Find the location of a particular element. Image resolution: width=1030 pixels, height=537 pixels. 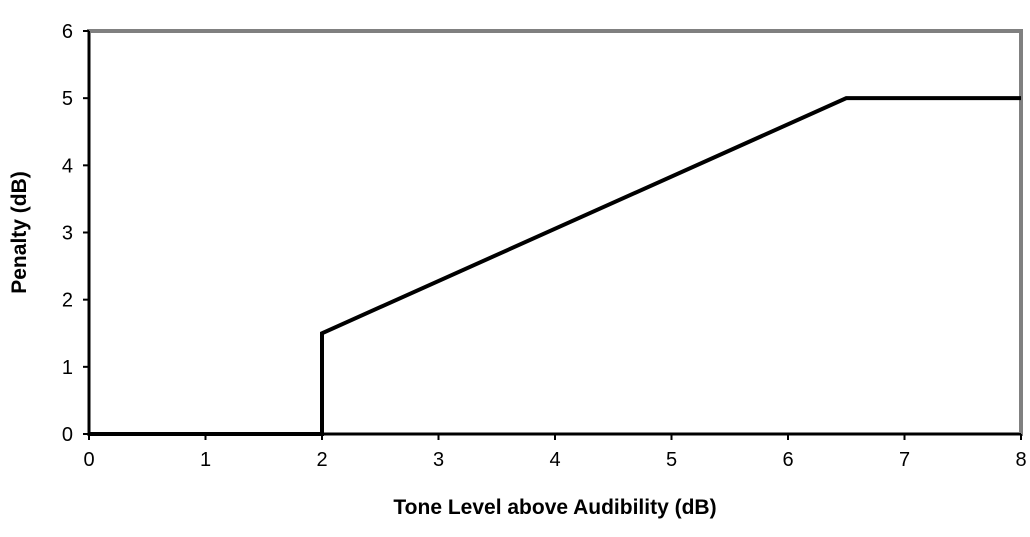

y-tick-label: 1 is located at coordinates (67, 368).